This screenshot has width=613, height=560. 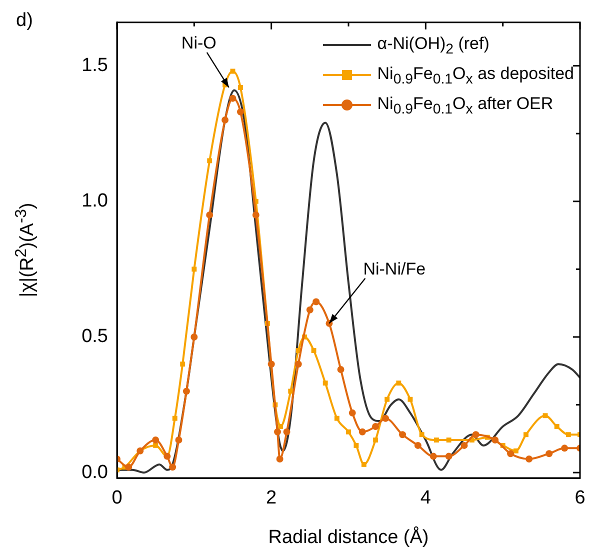 I want to click on annotation: Ni-O, so click(x=198, y=43).